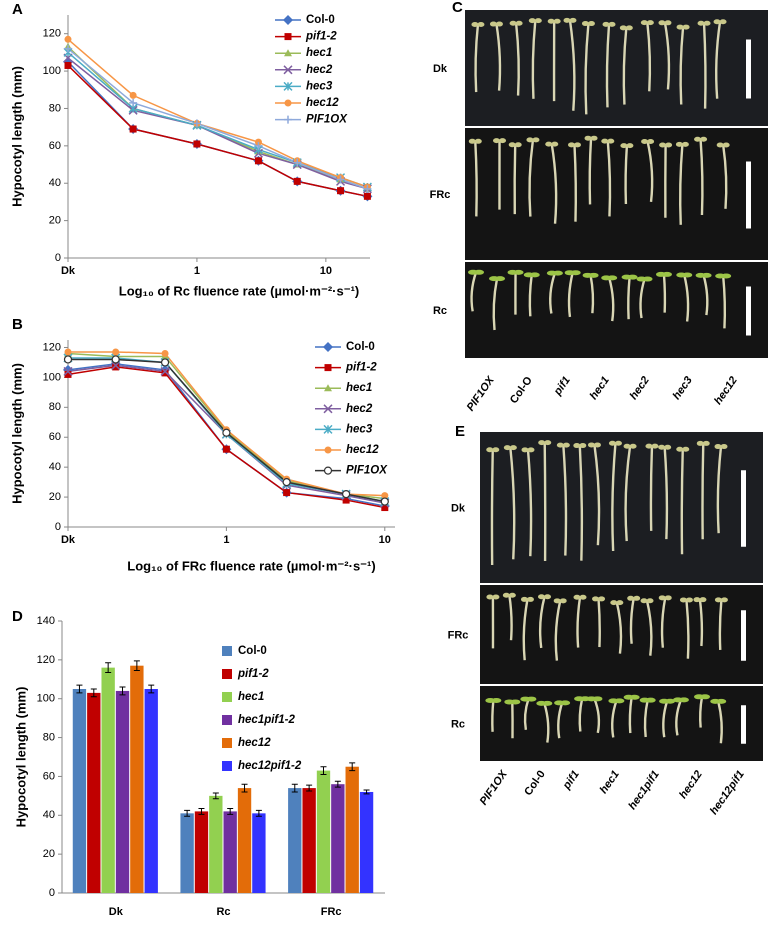 The width and height of the screenshot is (770, 943). What do you see at coordinates (68, 540) in the screenshot?
I see `x-tick-label: Dk` at bounding box center [68, 540].